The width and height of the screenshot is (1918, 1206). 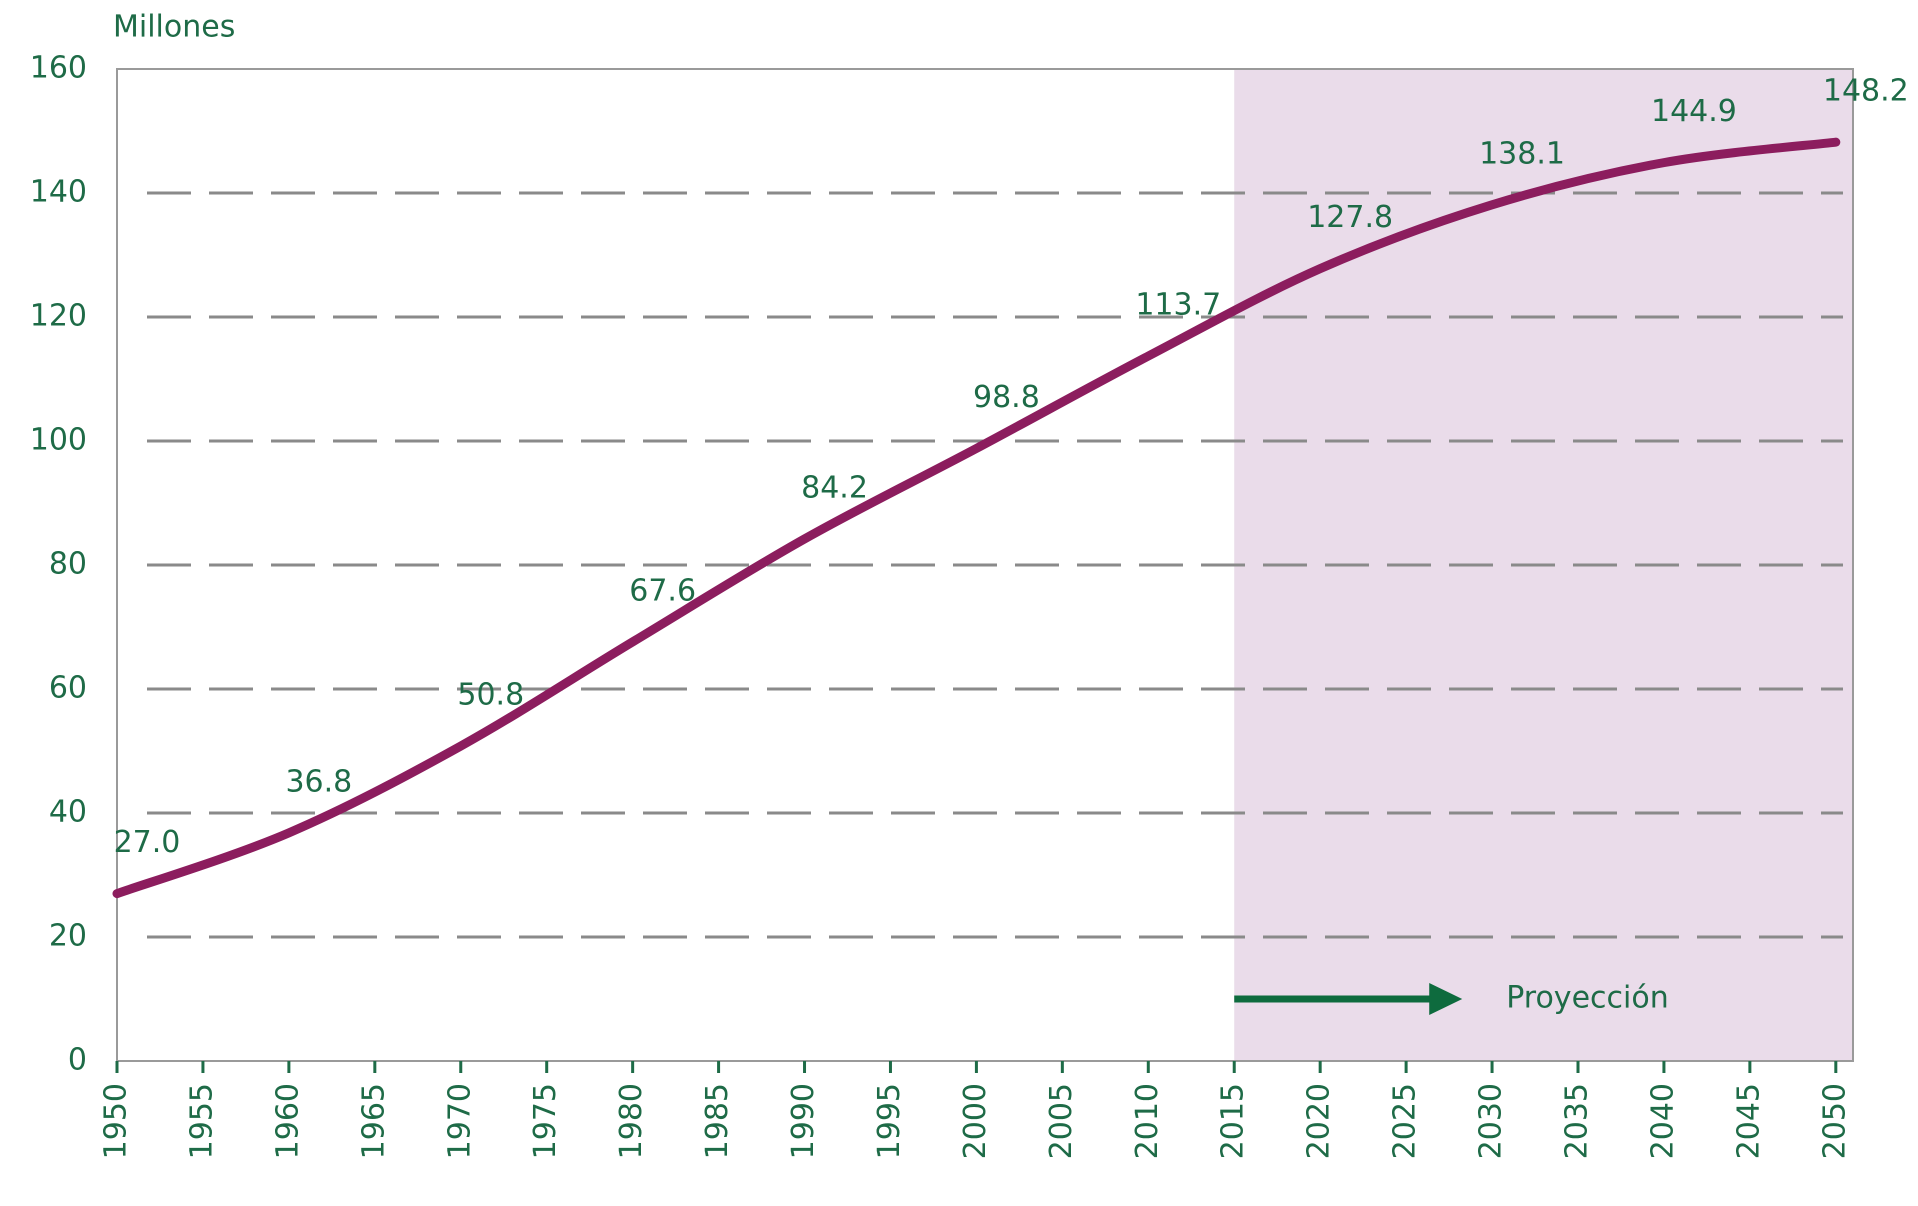 What do you see at coordinates (975, 1121) in the screenshot?
I see `x-tick-label: 2000` at bounding box center [975, 1121].